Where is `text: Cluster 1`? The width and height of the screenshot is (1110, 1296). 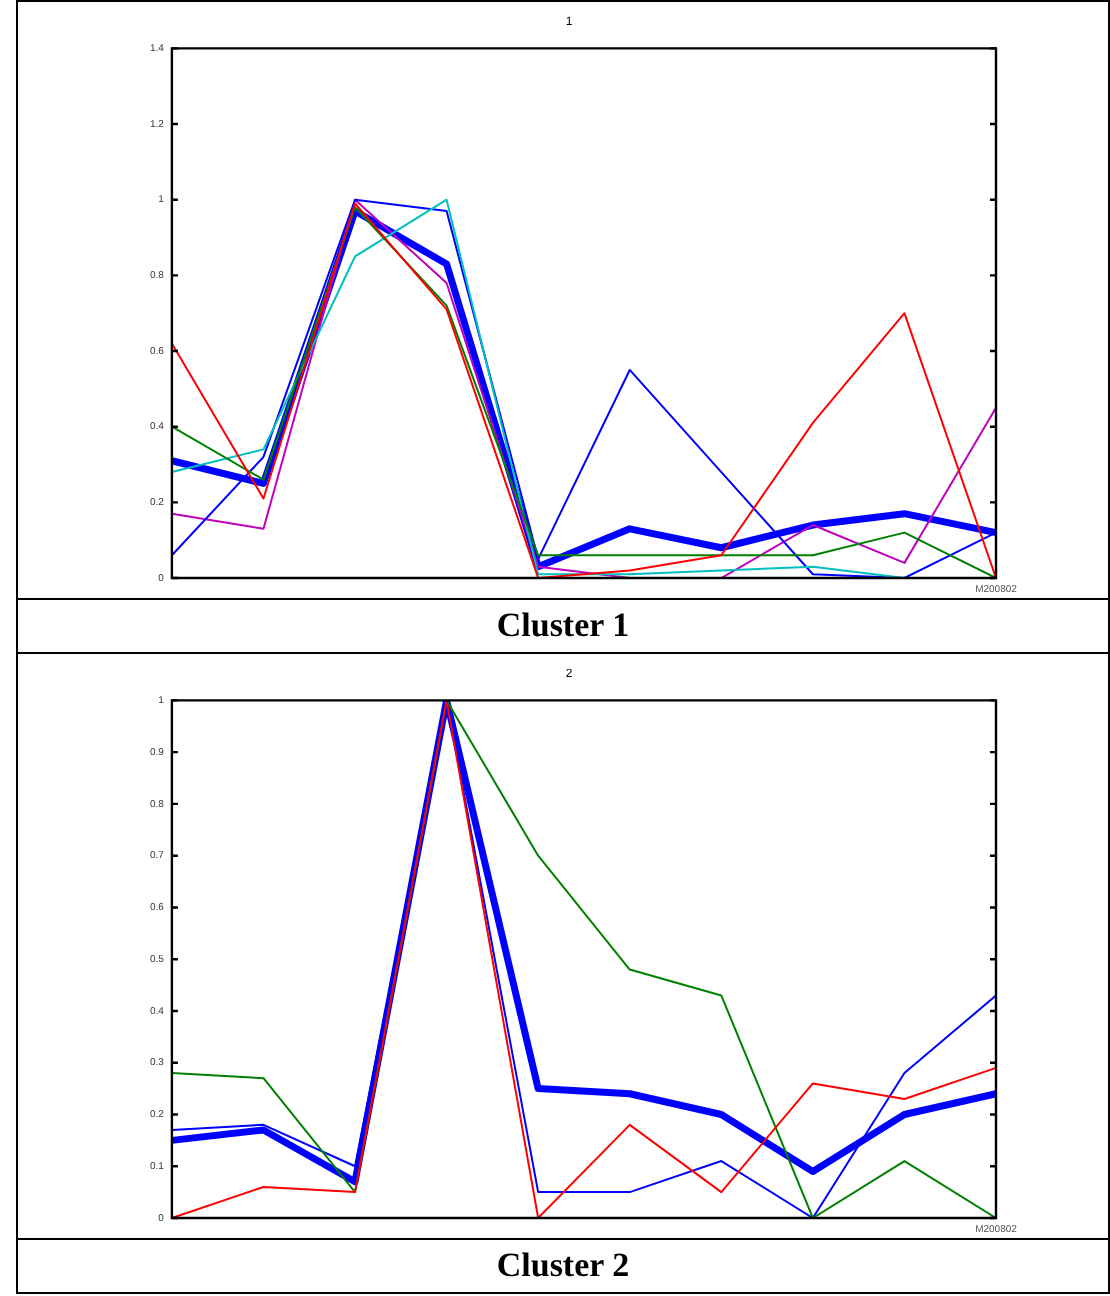
text: Cluster 1 is located at coordinates (563, 626).